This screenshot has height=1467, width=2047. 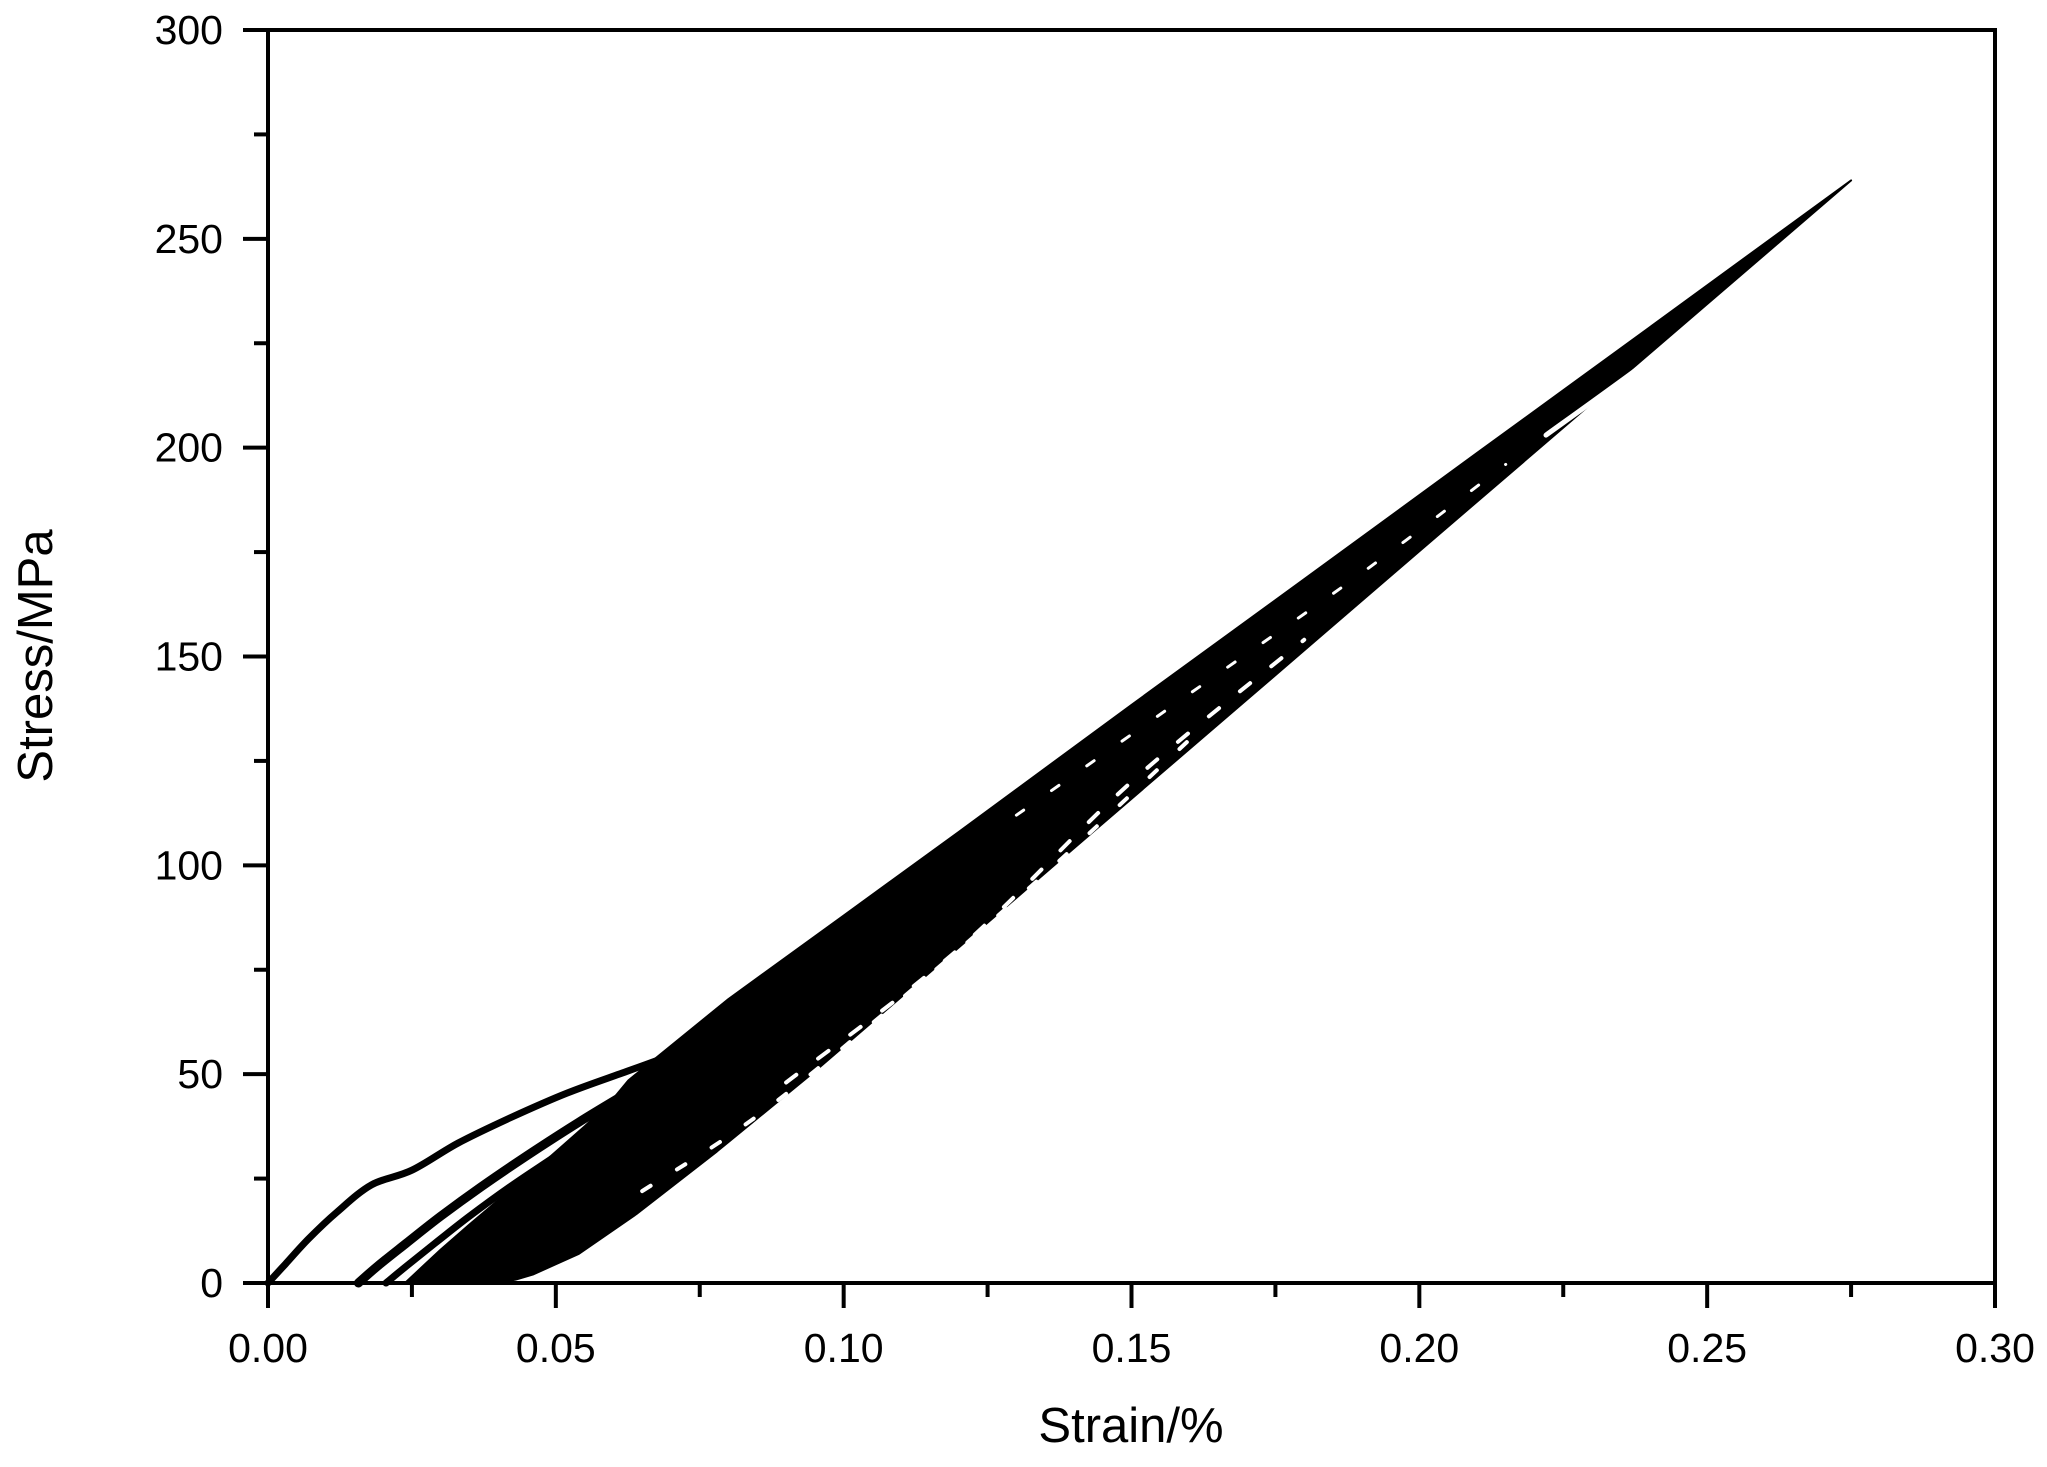 I want to click on x-tick-label: 0.10, so click(x=844, y=1348).